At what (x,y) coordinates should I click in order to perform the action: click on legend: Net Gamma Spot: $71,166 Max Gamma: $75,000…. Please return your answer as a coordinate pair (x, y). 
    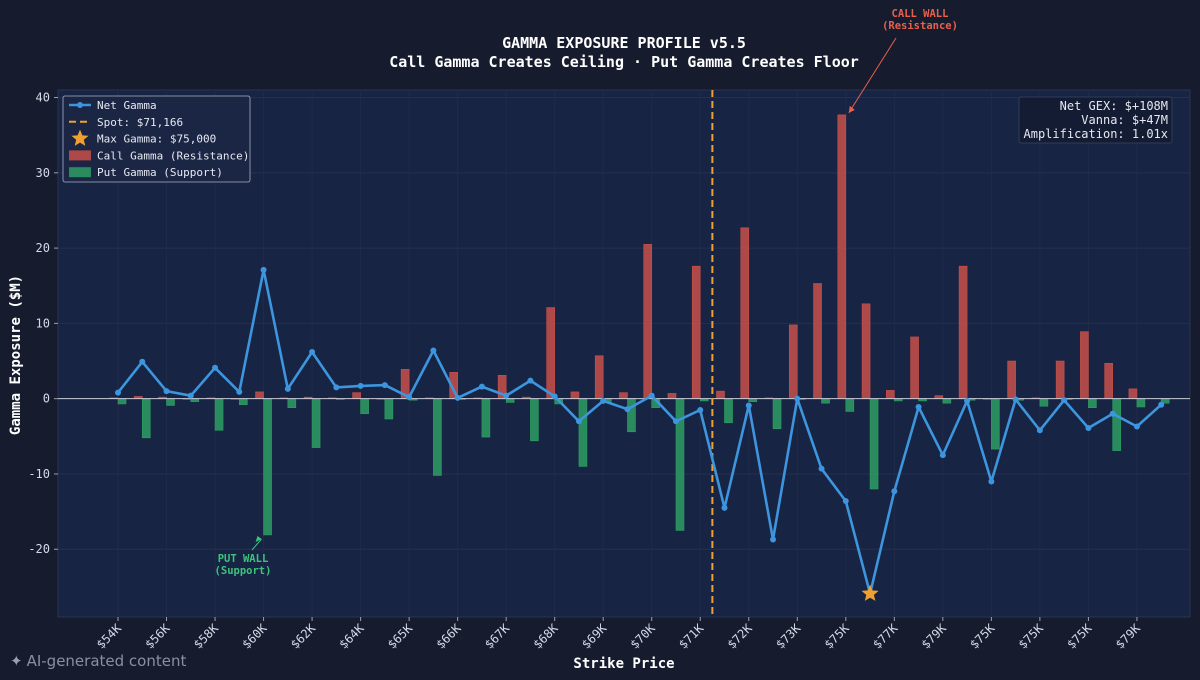
    Looking at the image, I should click on (156, 139).